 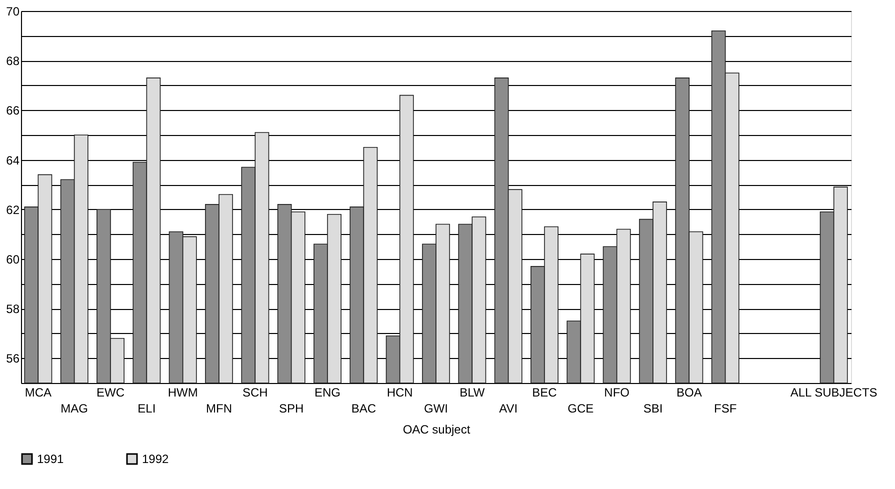 What do you see at coordinates (13, 309) in the screenshot?
I see `y-tick-label: 58` at bounding box center [13, 309].